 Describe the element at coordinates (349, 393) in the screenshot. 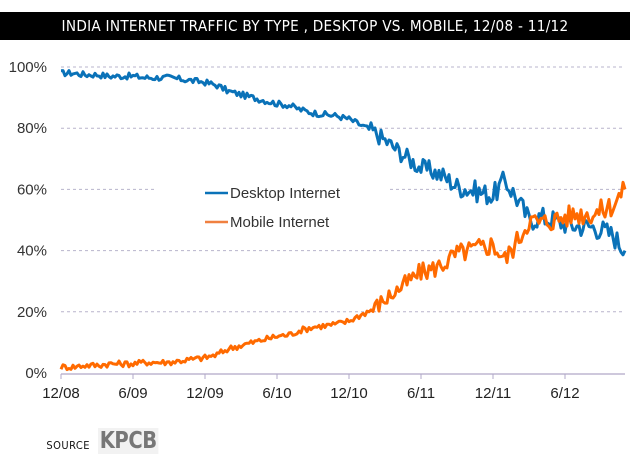

I see `x-tick-label: 12/10` at that location.